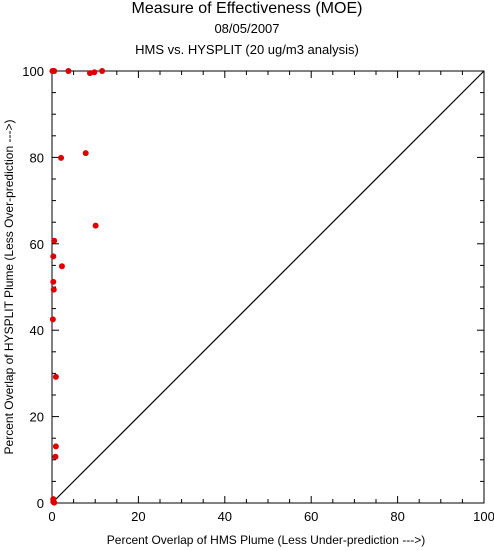 This screenshot has width=494, height=551. I want to click on x-tick-label: 60, so click(311, 516).